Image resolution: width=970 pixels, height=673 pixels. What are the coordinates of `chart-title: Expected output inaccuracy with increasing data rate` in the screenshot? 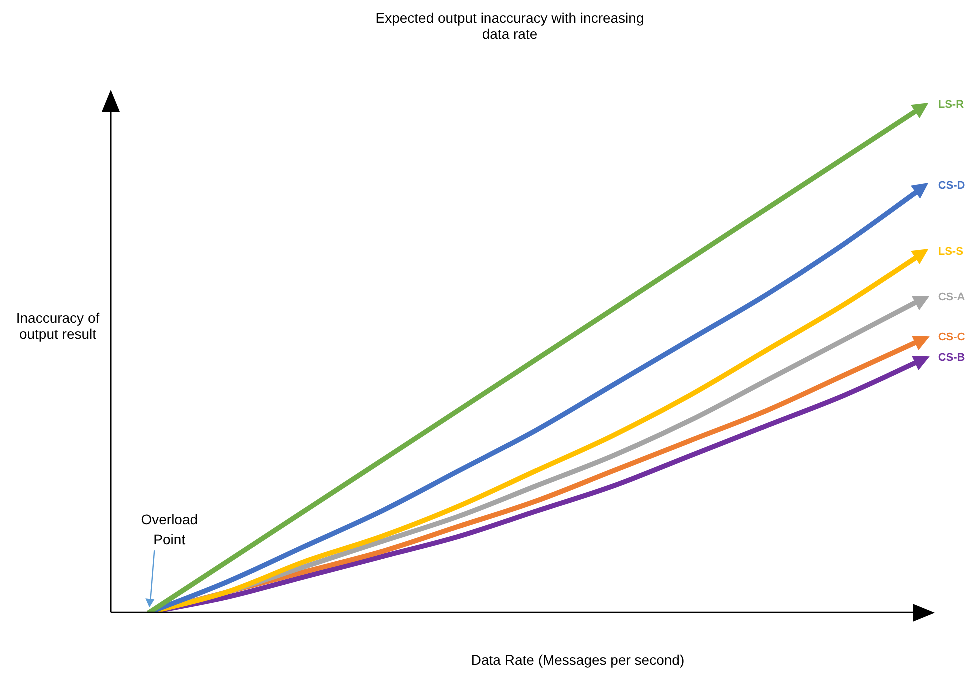 It's located at (510, 26).